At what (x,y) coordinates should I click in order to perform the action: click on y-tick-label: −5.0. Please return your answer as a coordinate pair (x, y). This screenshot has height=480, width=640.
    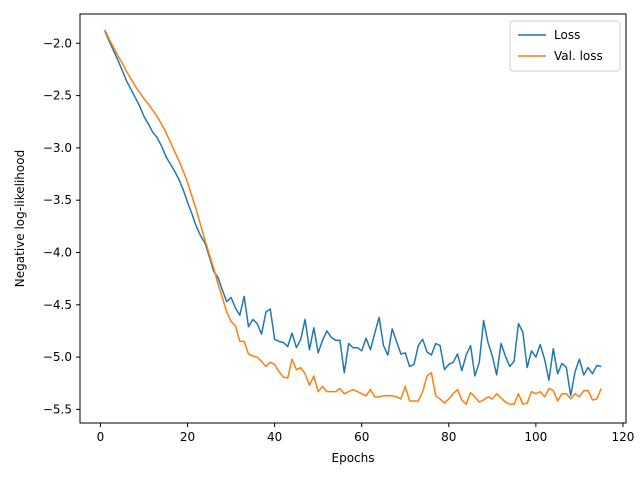
    Looking at the image, I should click on (57, 357).